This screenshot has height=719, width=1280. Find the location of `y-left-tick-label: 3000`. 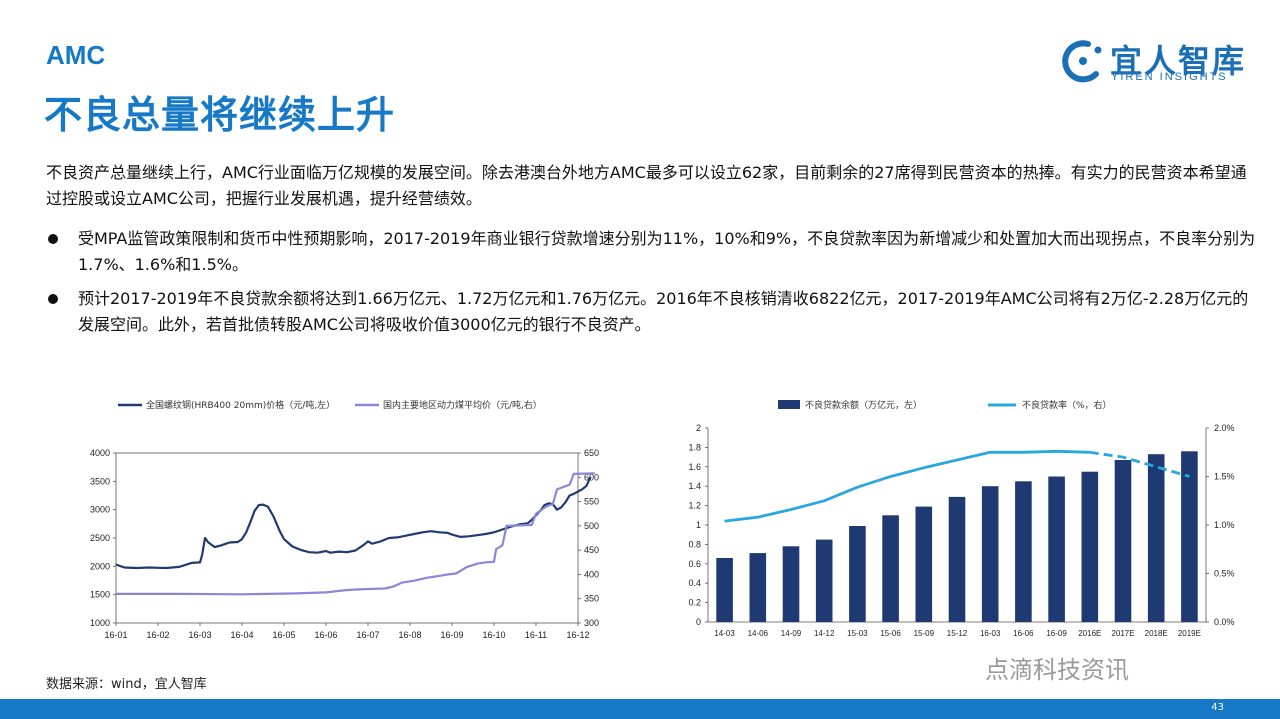

y-left-tick-label: 3000 is located at coordinates (100, 510).